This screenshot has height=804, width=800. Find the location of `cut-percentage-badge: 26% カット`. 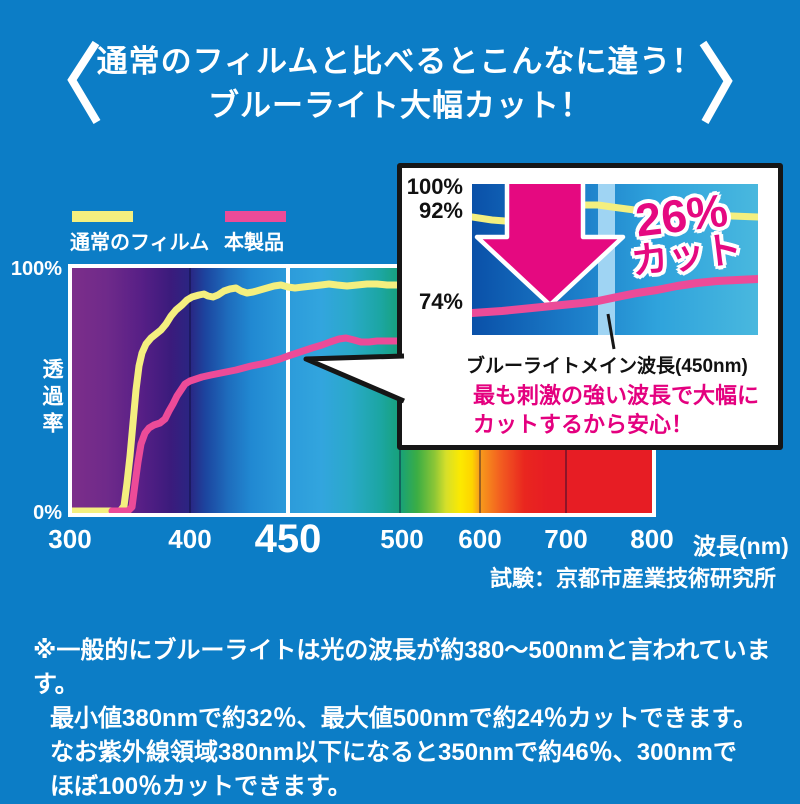

cut-percentage-badge: 26% カット is located at coordinates (684, 234).